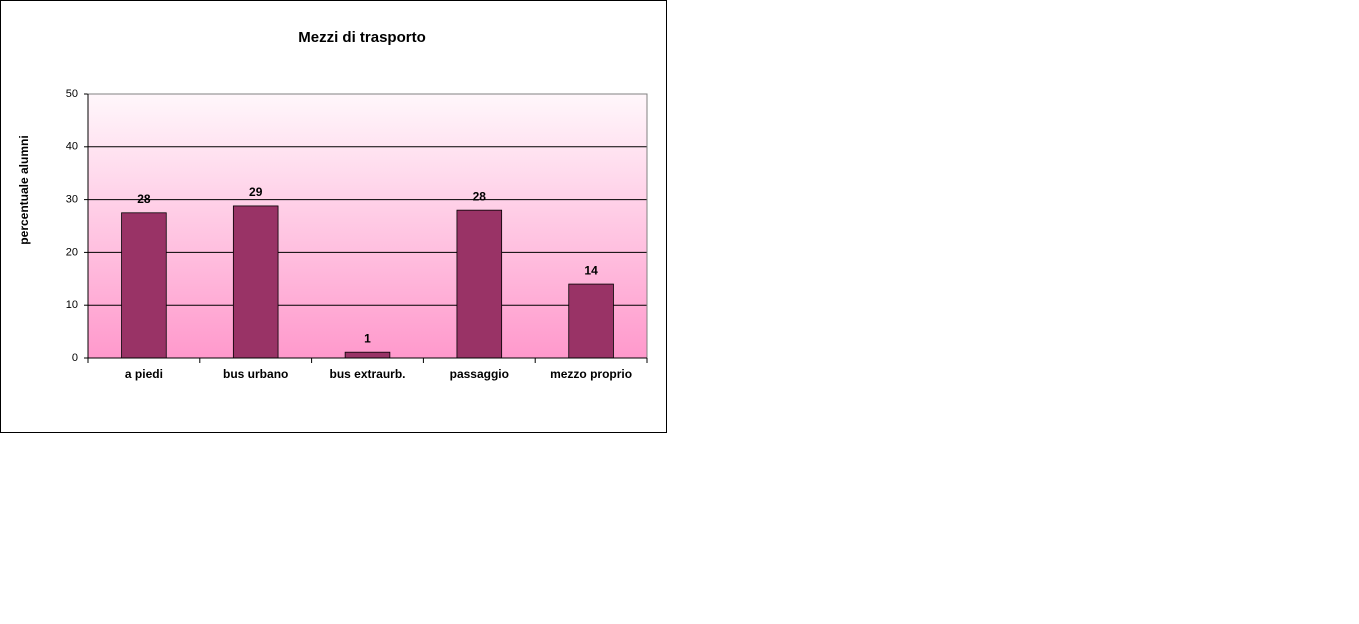  I want to click on x-tick-label: bus extraurb., so click(367, 374).